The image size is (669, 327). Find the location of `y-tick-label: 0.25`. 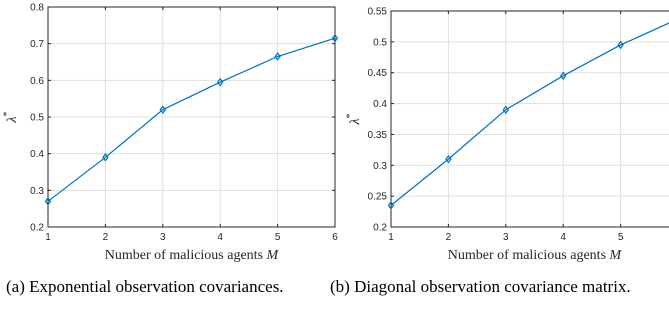

y-tick-label: 0.25 is located at coordinates (378, 197).